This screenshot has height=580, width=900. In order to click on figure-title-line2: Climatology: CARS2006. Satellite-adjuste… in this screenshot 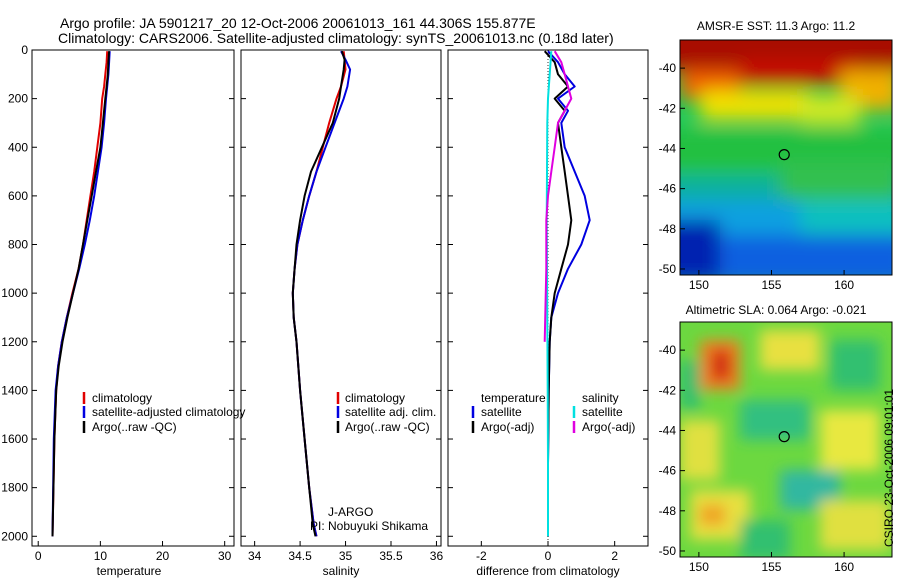, I will do `click(336, 38)`.